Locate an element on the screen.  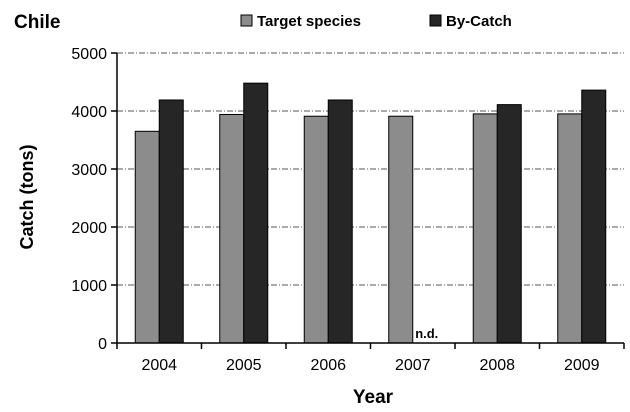
bar-by-catch-2006 is located at coordinates (340, 221).